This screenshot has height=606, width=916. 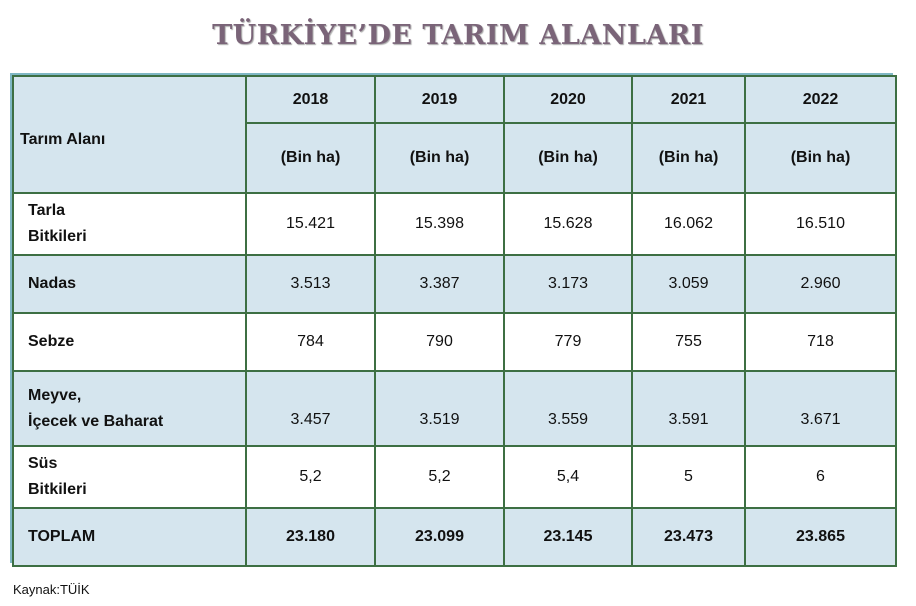 What do you see at coordinates (820, 224) in the screenshot?
I see `table-cell: 16.510` at bounding box center [820, 224].